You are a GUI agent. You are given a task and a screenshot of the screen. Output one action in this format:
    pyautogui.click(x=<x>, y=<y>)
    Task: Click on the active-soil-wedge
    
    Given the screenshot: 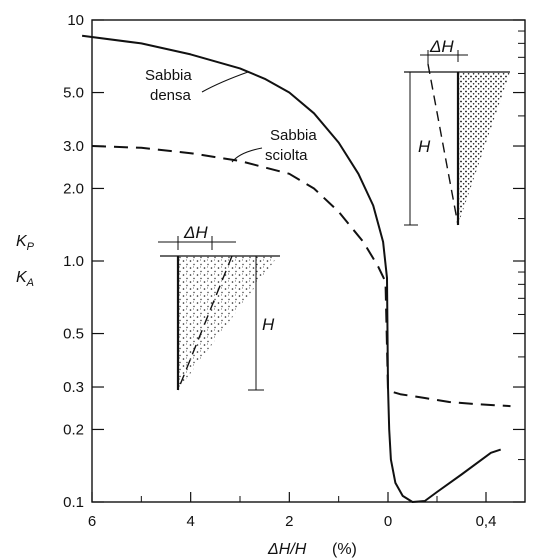 What is the action you would take?
    pyautogui.click(x=228, y=323)
    